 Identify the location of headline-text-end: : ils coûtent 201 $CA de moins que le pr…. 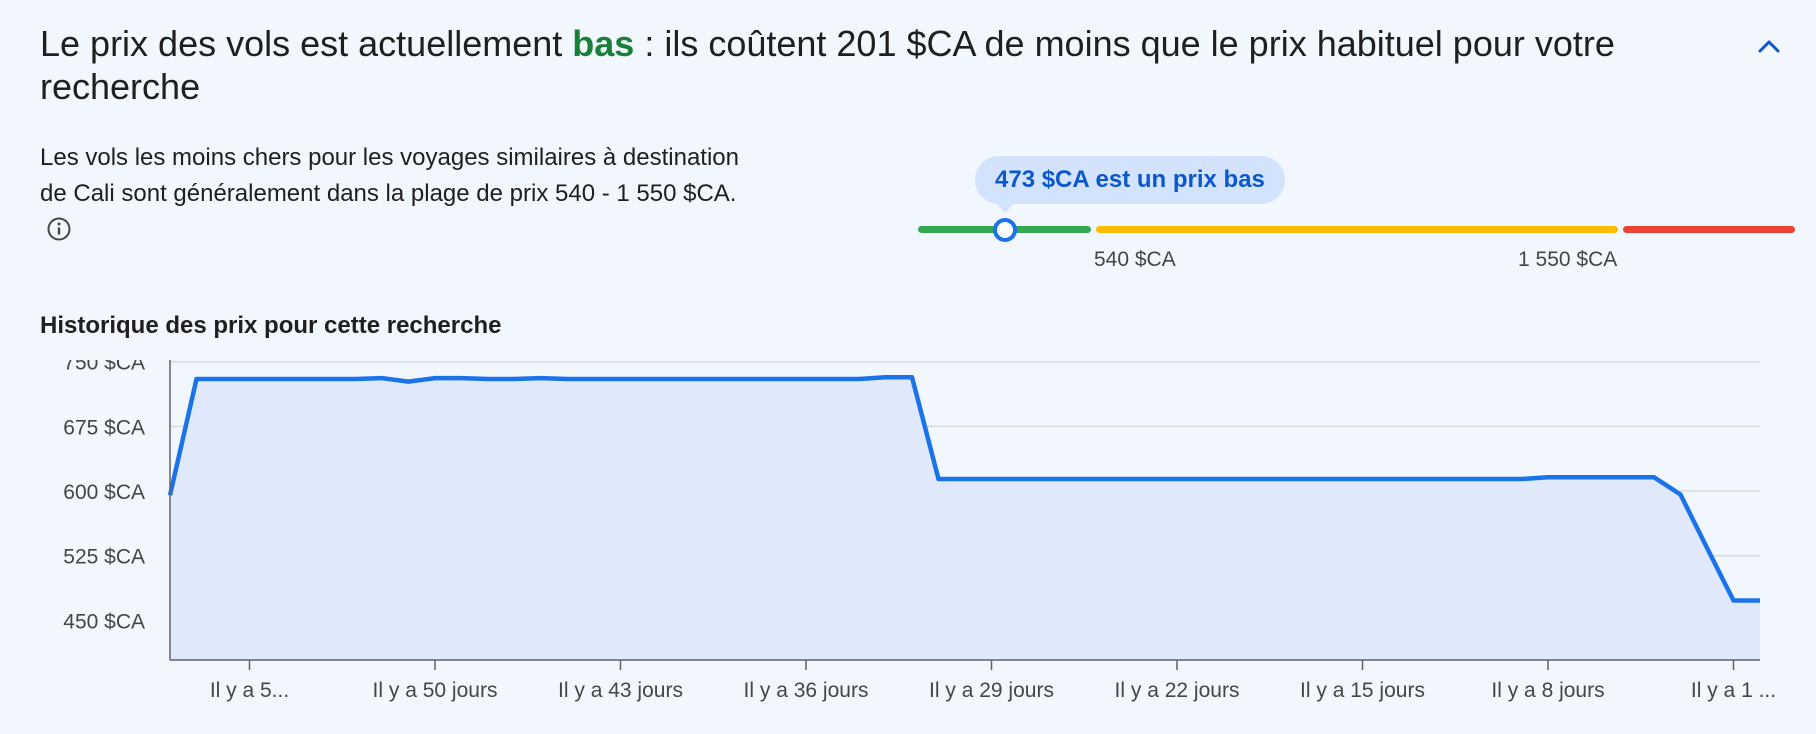
(827, 65).